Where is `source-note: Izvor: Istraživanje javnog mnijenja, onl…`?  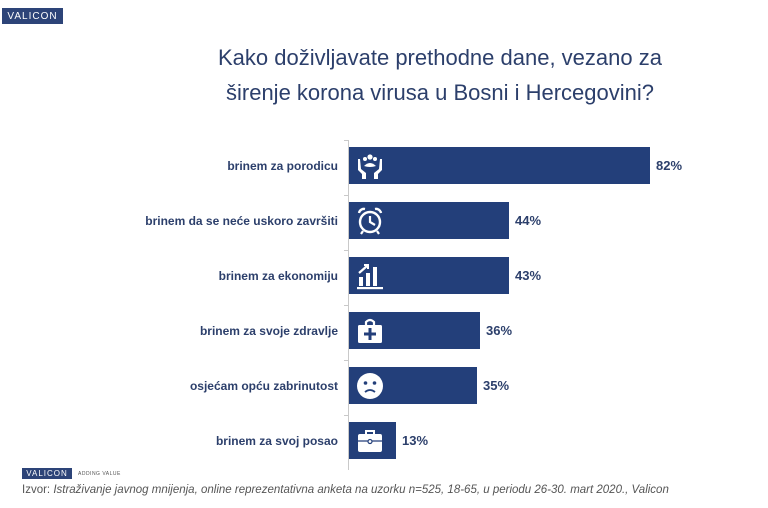
source-note: Izvor: Istraživanje javnog mnijenja, onl… is located at coordinates (345, 490).